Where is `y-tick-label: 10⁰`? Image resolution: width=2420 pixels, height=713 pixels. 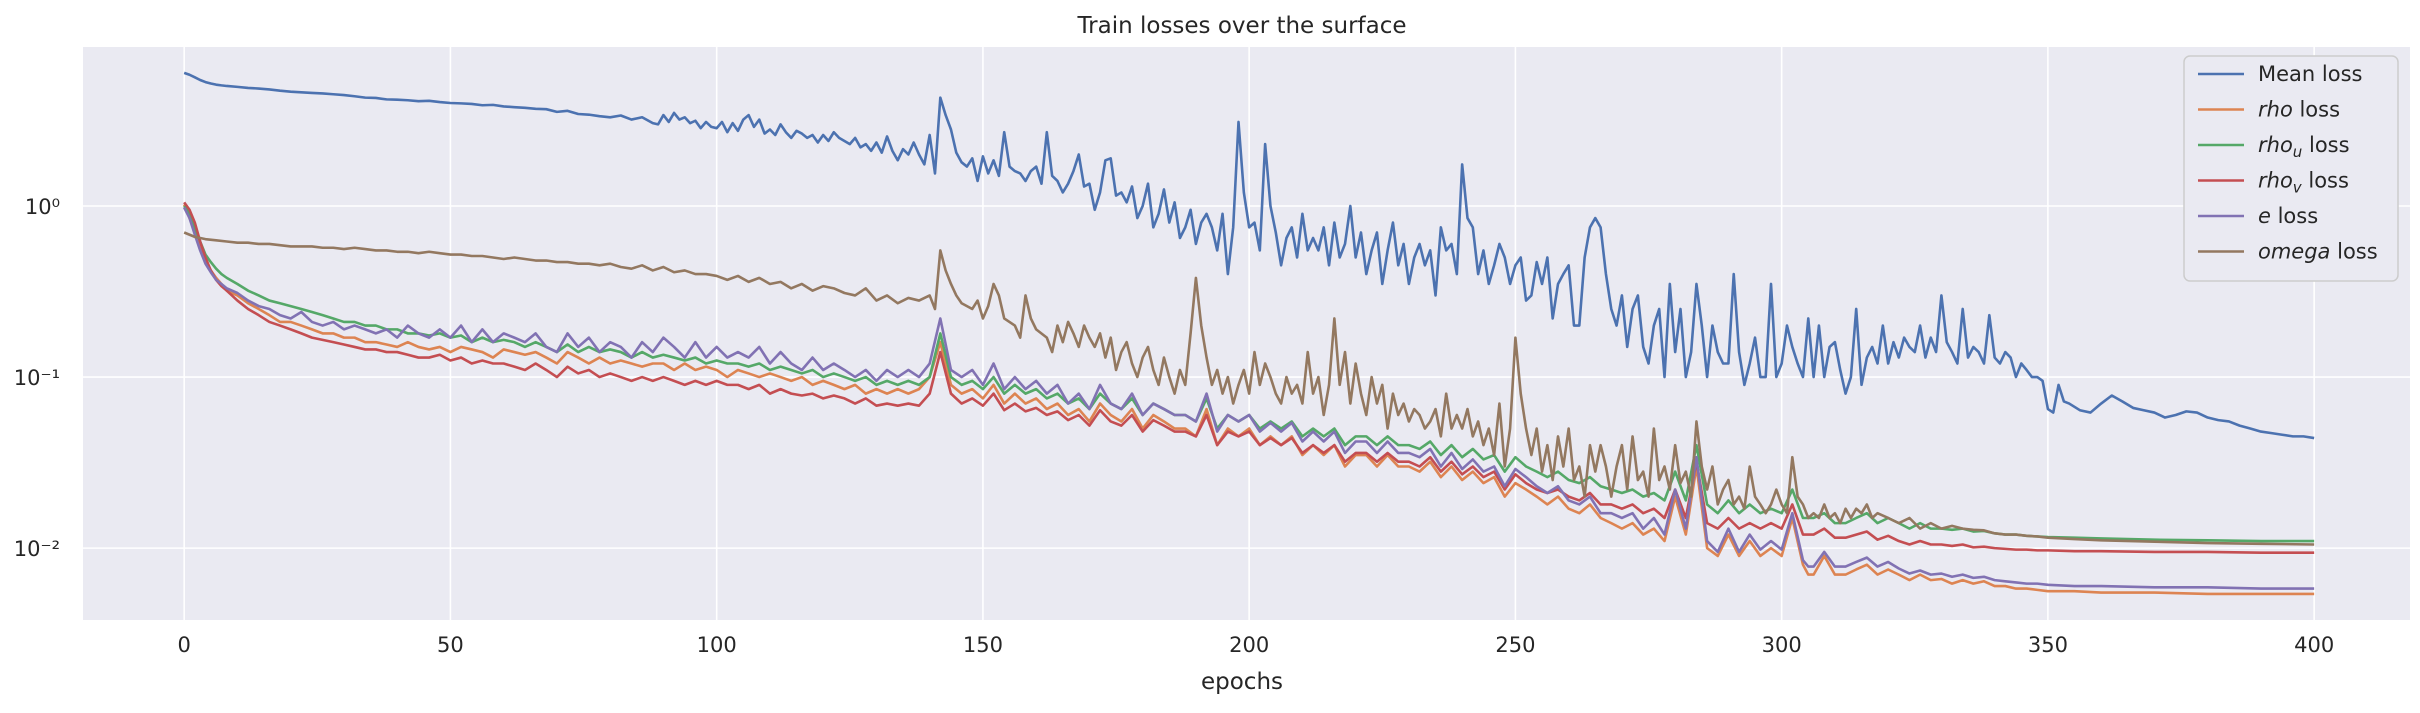
y-tick-label: 10⁰ is located at coordinates (42, 207).